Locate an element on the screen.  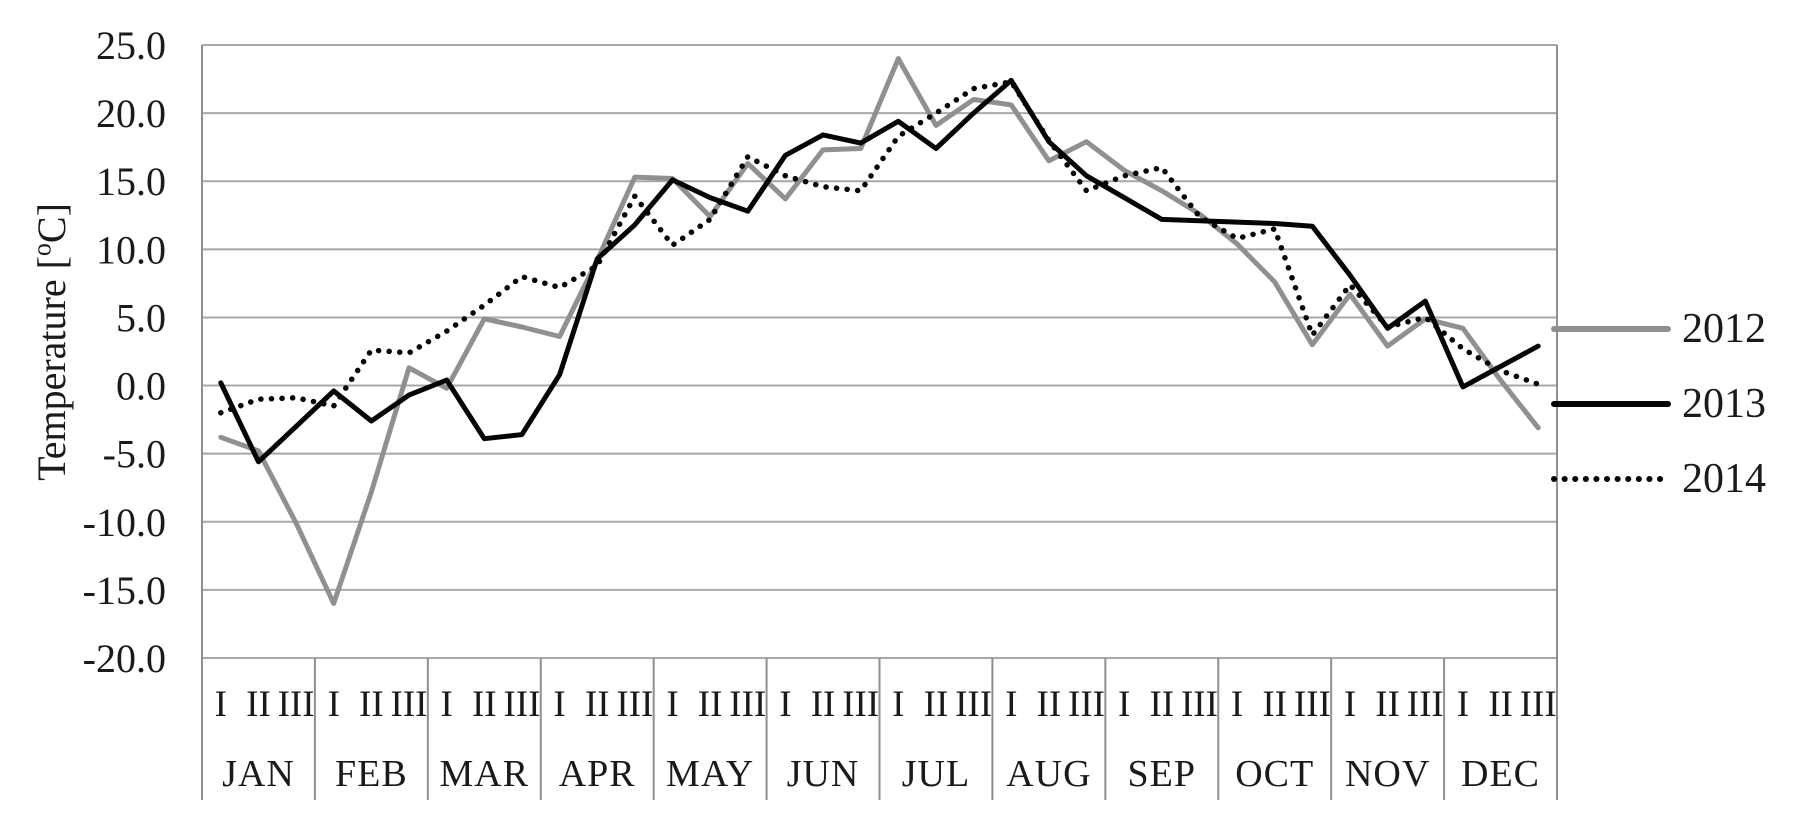
x-tick-decade-DEC-III: III is located at coordinates (1538, 704).